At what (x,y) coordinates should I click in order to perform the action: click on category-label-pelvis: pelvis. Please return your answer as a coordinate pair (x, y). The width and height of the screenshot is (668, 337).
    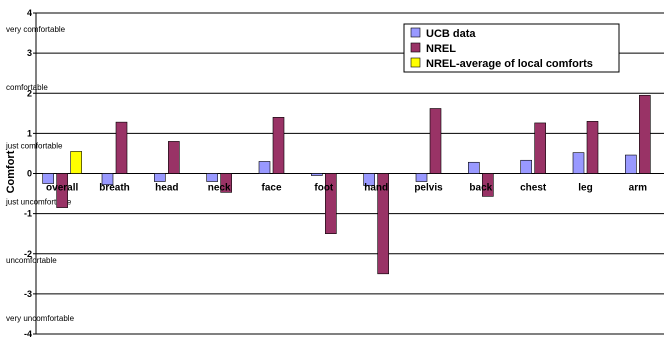
    Looking at the image, I should click on (428, 188).